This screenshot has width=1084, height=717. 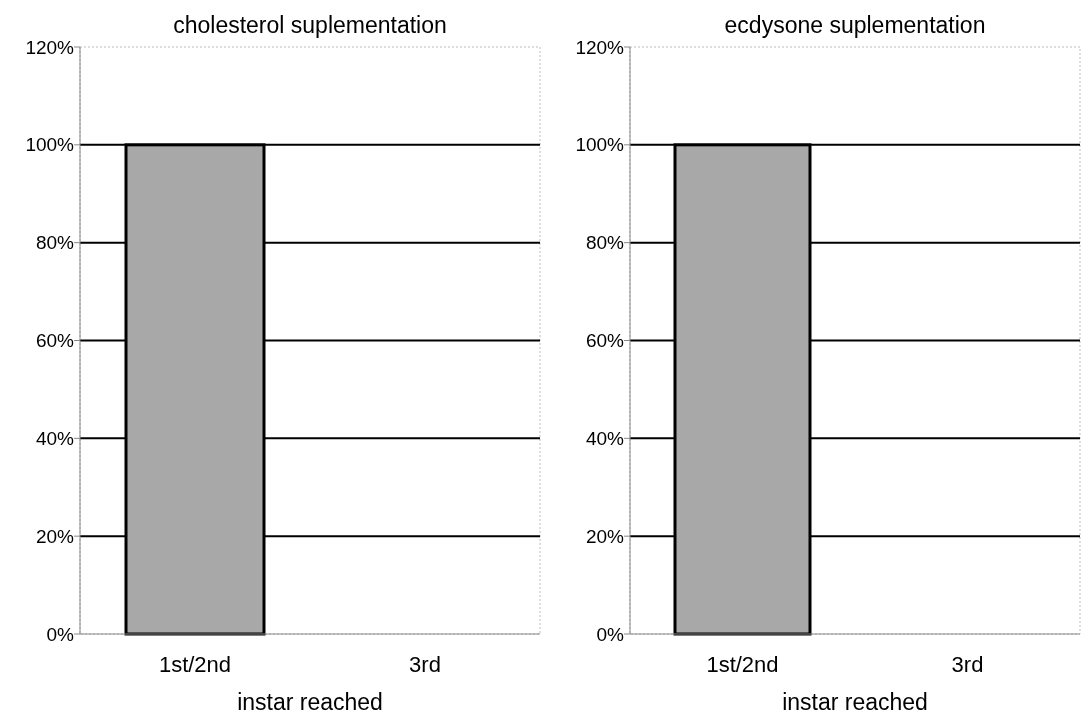 What do you see at coordinates (855, 25) in the screenshot?
I see `chart-title: ecdysone suplementation` at bounding box center [855, 25].